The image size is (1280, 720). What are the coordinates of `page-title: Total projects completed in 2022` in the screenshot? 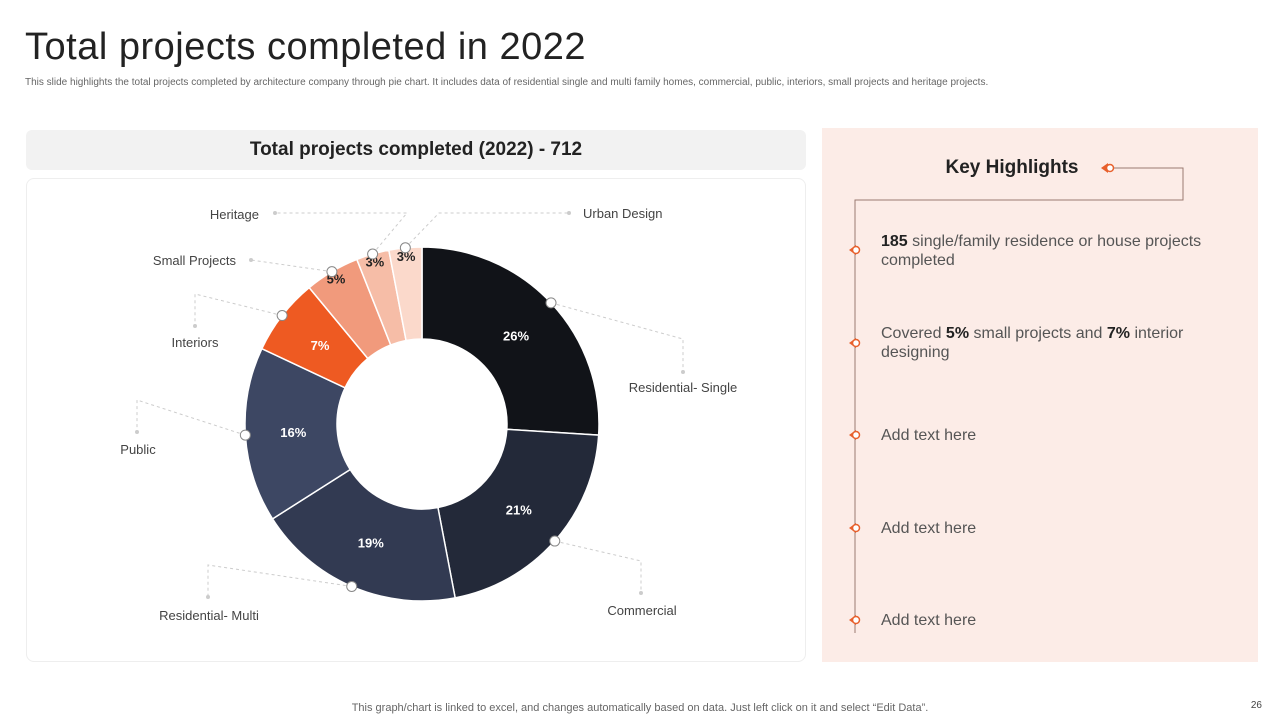 It's located at (305, 47).